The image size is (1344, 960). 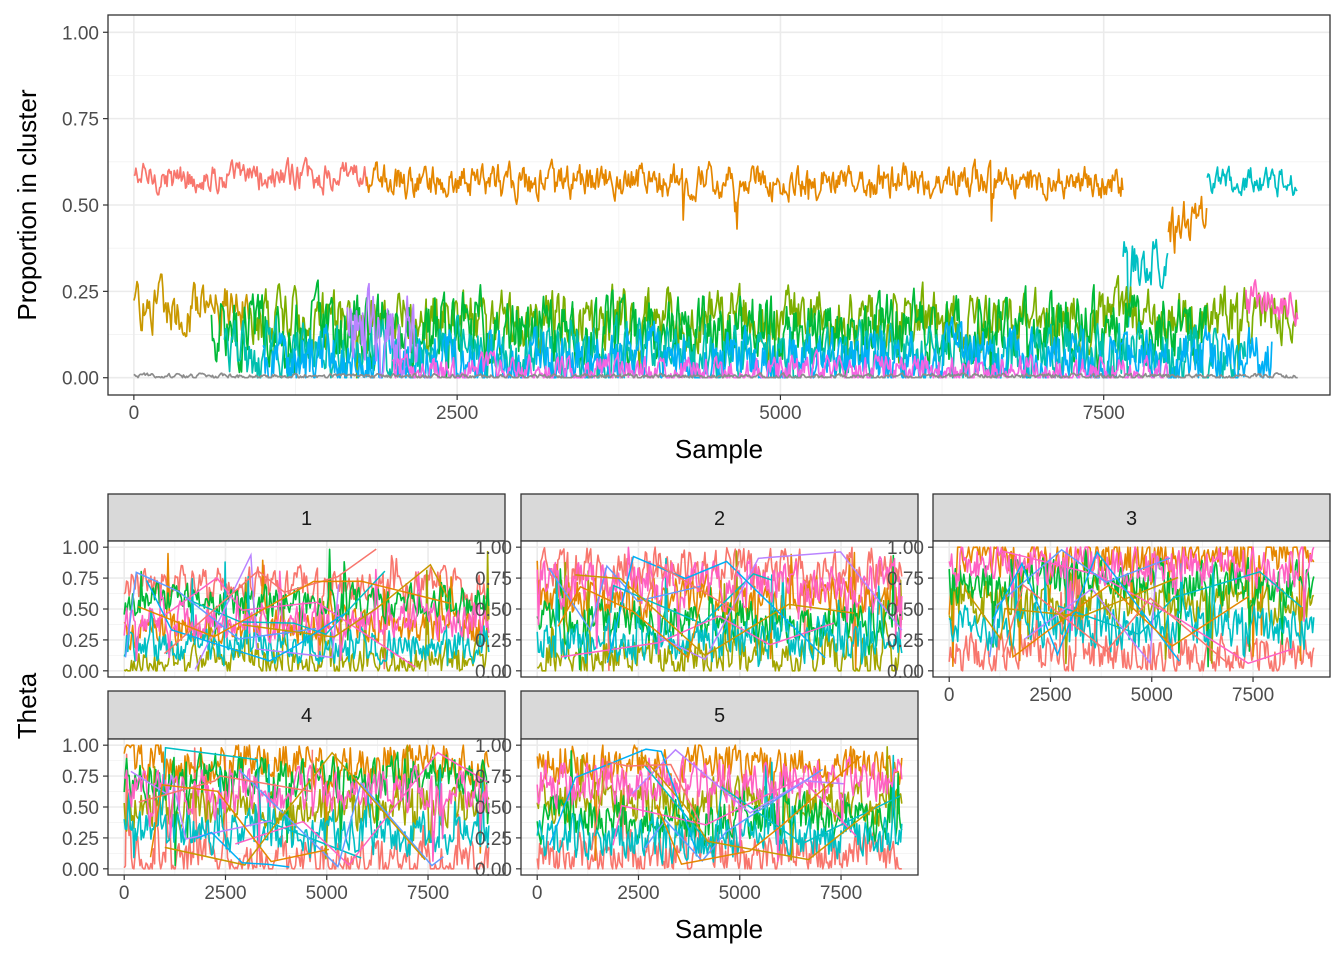 I want to click on top-y-axis: 0.00 0.25 0.50 0.75 1.00, so click(x=85, y=206).